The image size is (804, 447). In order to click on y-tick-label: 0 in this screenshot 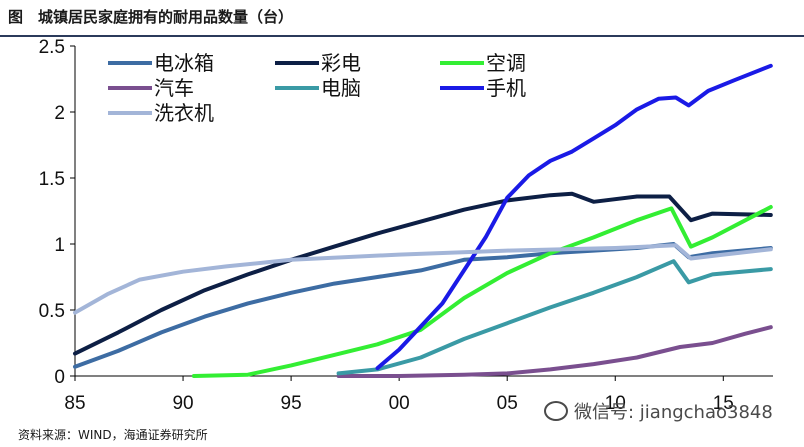, I will do `click(59, 377)`.